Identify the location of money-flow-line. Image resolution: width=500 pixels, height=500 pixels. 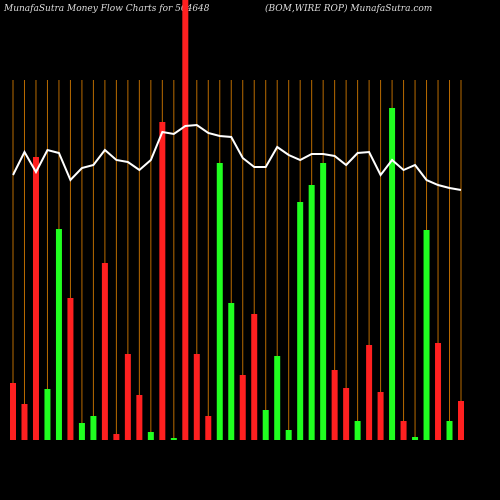
(237, 157).